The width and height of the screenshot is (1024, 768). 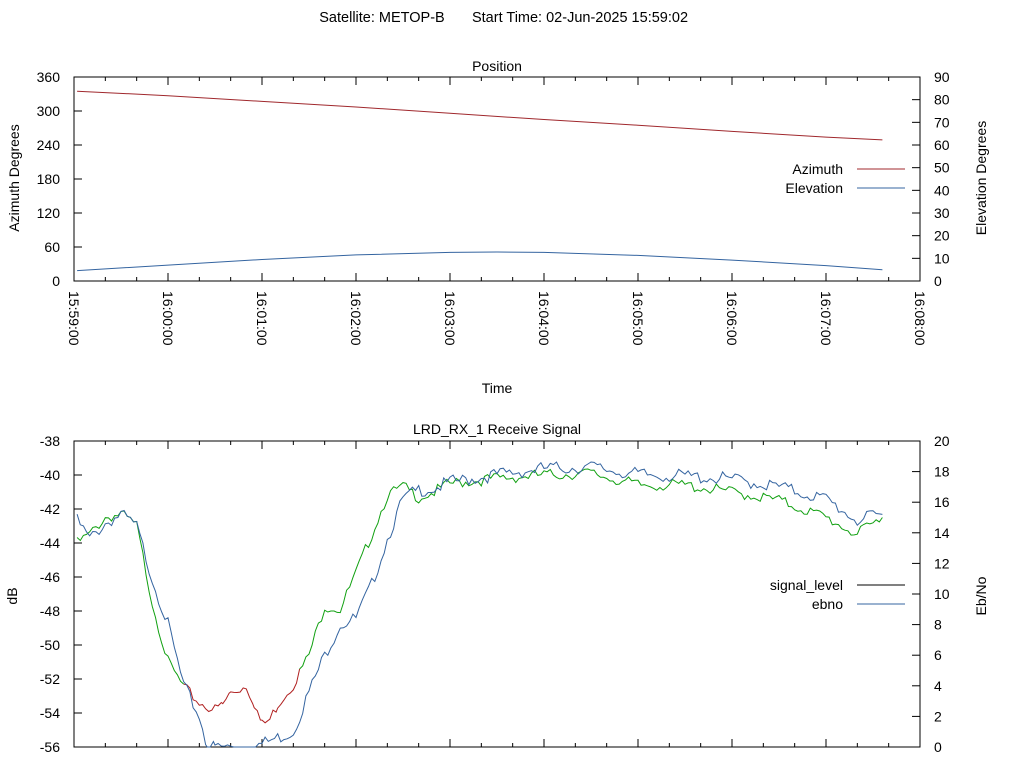 What do you see at coordinates (168, 318) in the screenshot?
I see `x-tick-label: 16:00:00` at bounding box center [168, 318].